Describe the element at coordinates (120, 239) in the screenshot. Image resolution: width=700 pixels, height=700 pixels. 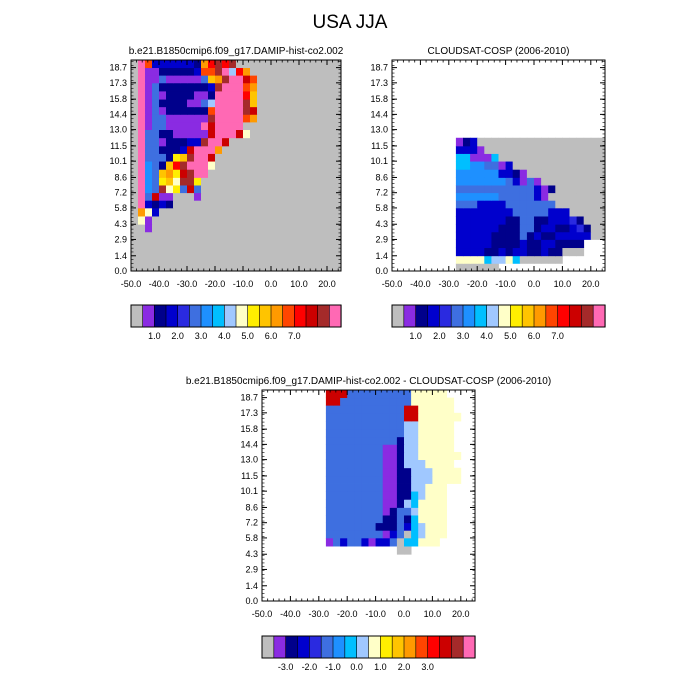
I see `y-tick-label: 2.9` at that location.